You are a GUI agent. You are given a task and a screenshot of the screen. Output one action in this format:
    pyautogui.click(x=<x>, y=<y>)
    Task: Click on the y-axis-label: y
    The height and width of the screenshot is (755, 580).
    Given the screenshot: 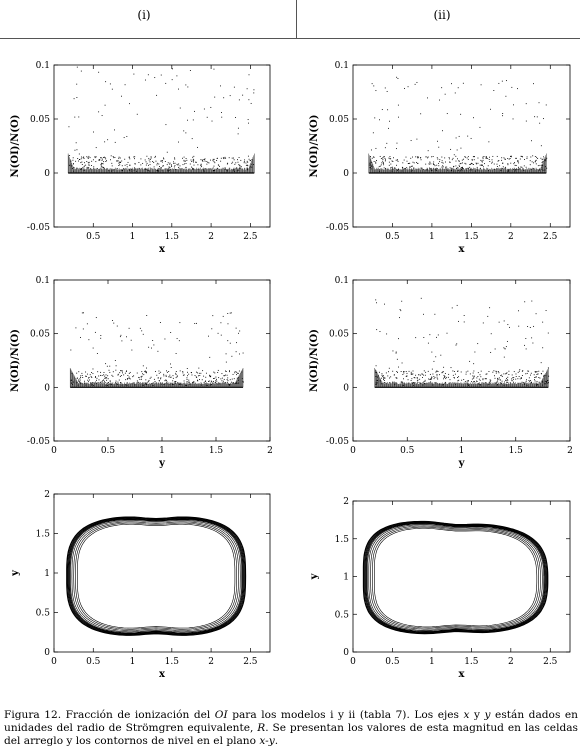 What is the action you would take?
    pyautogui.click(x=314, y=576)
    